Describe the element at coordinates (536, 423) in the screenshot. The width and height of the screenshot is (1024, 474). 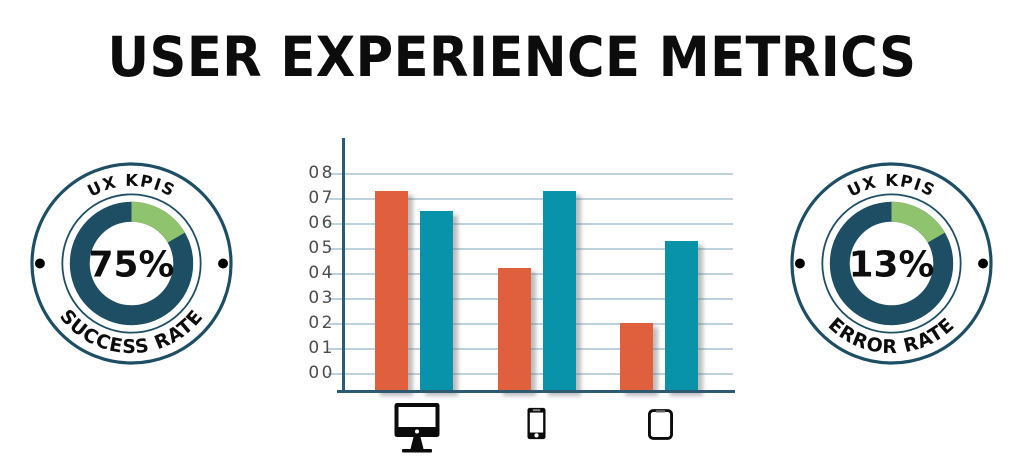
I see `smartphone-icon` at that location.